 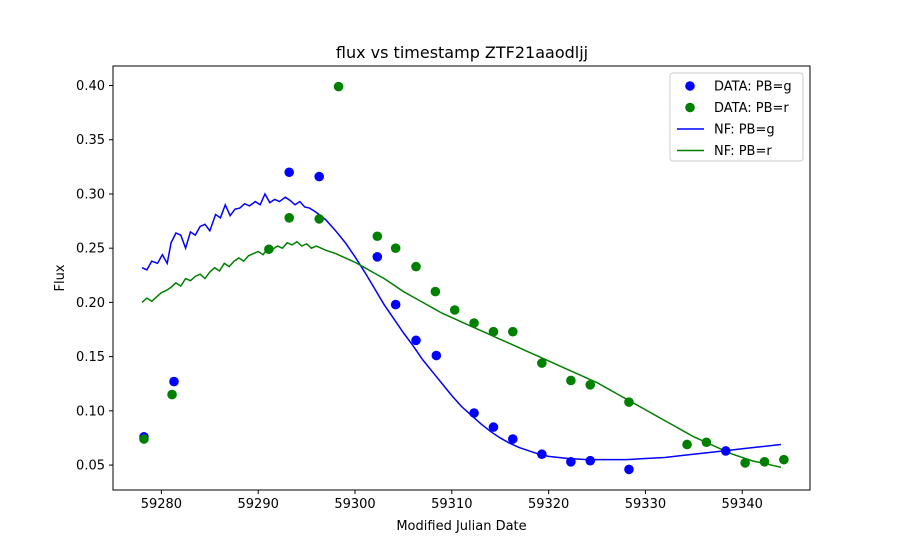 I want to click on x-tick-label: 59280, so click(x=161, y=504).